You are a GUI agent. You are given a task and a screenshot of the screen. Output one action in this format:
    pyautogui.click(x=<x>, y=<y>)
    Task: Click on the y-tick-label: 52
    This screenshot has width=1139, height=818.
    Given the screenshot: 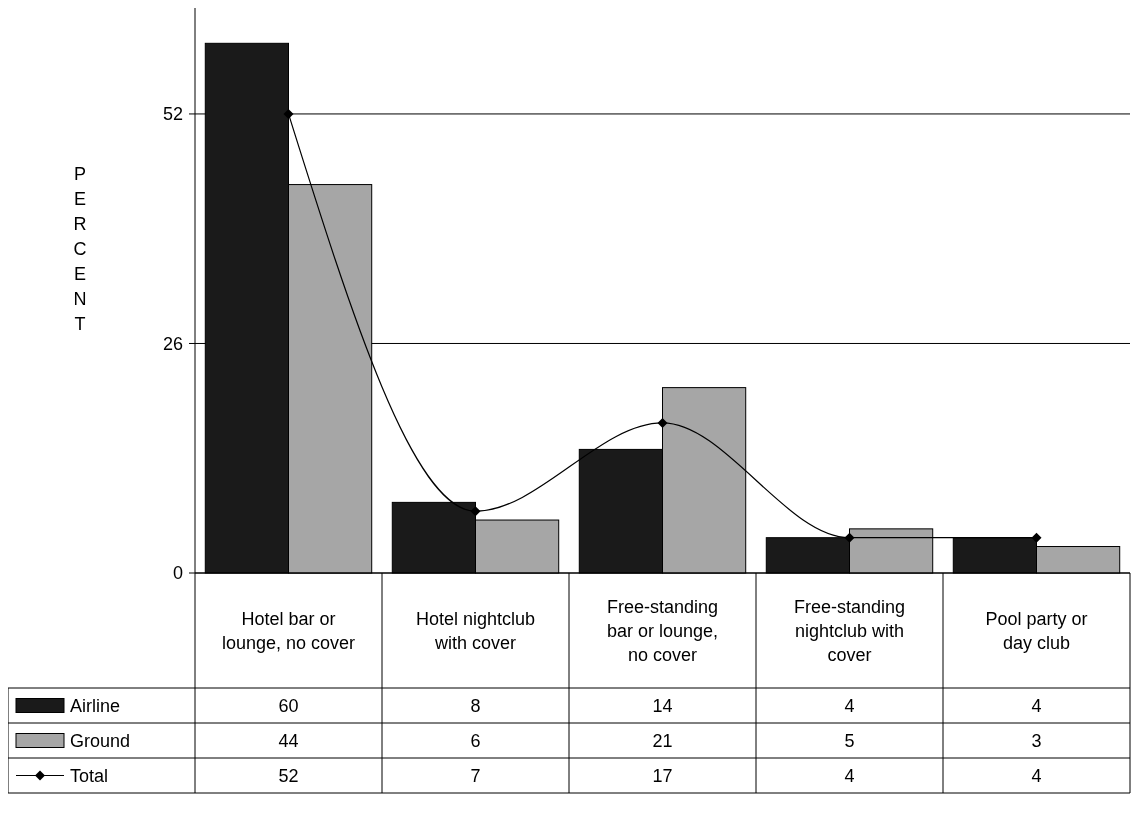 What is the action you would take?
    pyautogui.click(x=172, y=114)
    